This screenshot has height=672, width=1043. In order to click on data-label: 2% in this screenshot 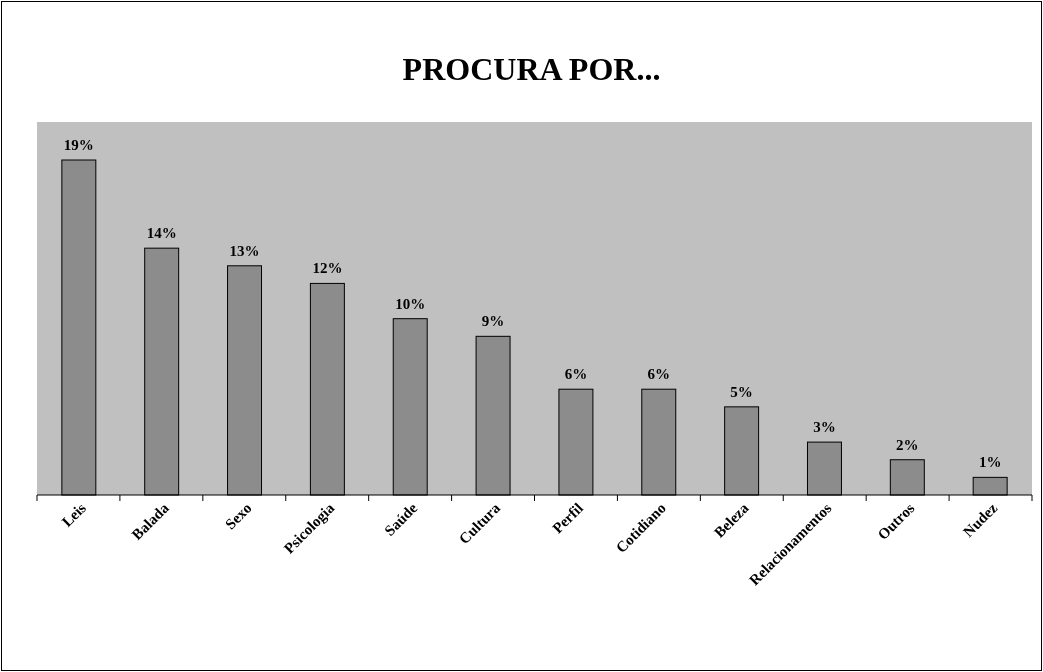, I will do `click(907, 444)`.